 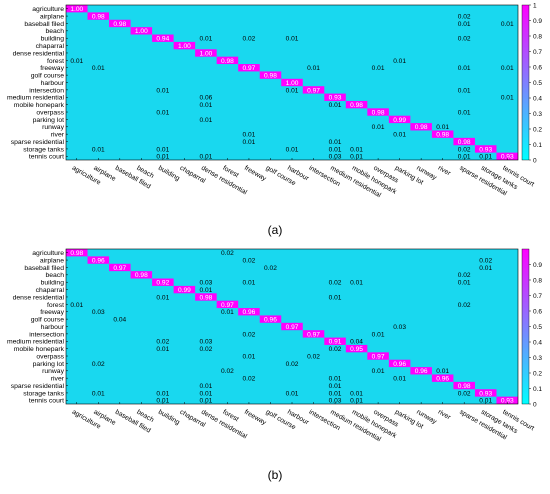 I want to click on y-tick-label: storage tanks, so click(x=43, y=149).